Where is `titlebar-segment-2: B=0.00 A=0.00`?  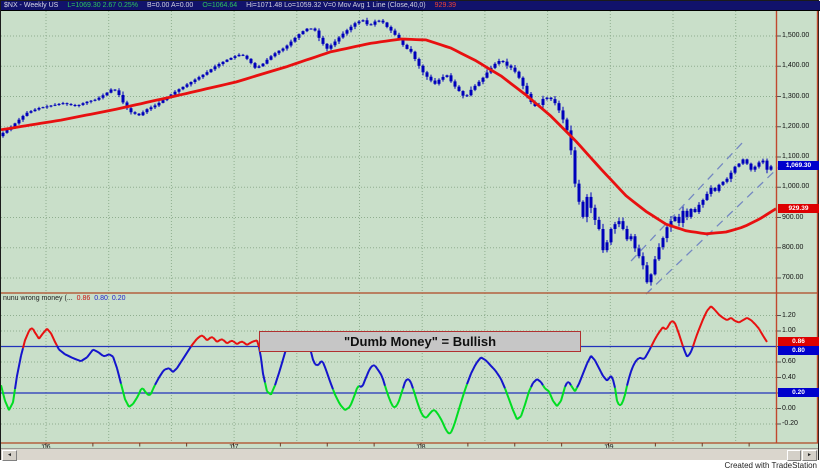
titlebar-segment-2: B=0.00 A=0.00 is located at coordinates (170, 5).